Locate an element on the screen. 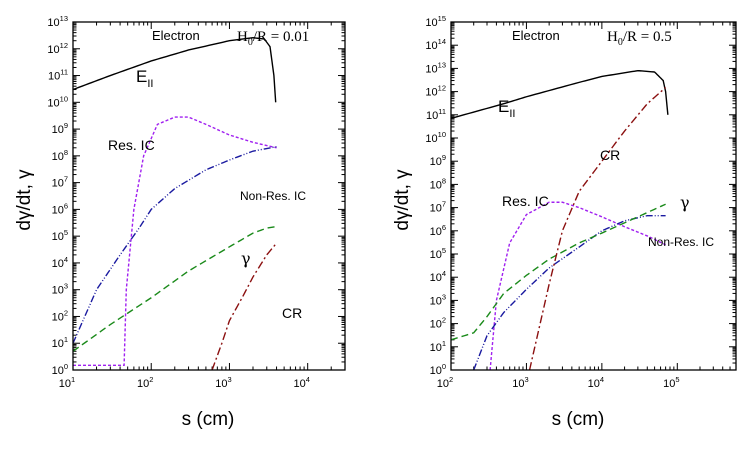 This screenshot has width=754, height=450. tick-exp: 10 is located at coordinates (64, 98).